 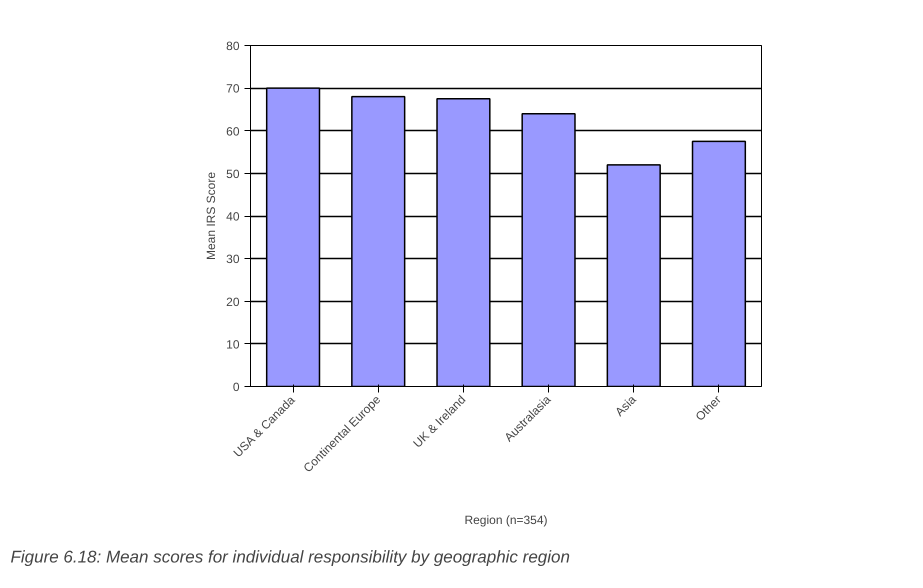 What do you see at coordinates (233, 301) in the screenshot?
I see `y-tick-label: 20` at bounding box center [233, 301].